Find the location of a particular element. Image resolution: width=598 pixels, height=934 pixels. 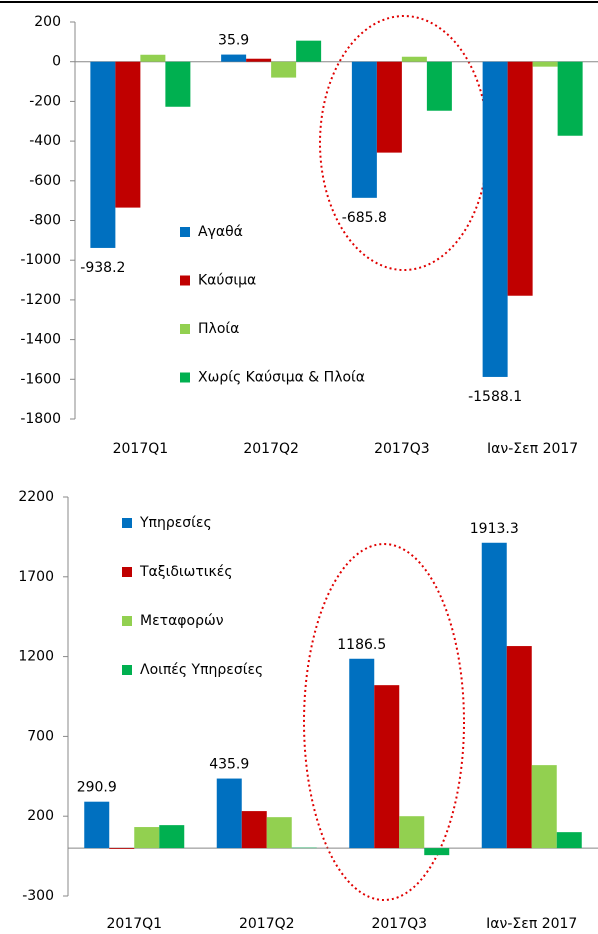

y-tick-label: -1800 is located at coordinates (40, 419).